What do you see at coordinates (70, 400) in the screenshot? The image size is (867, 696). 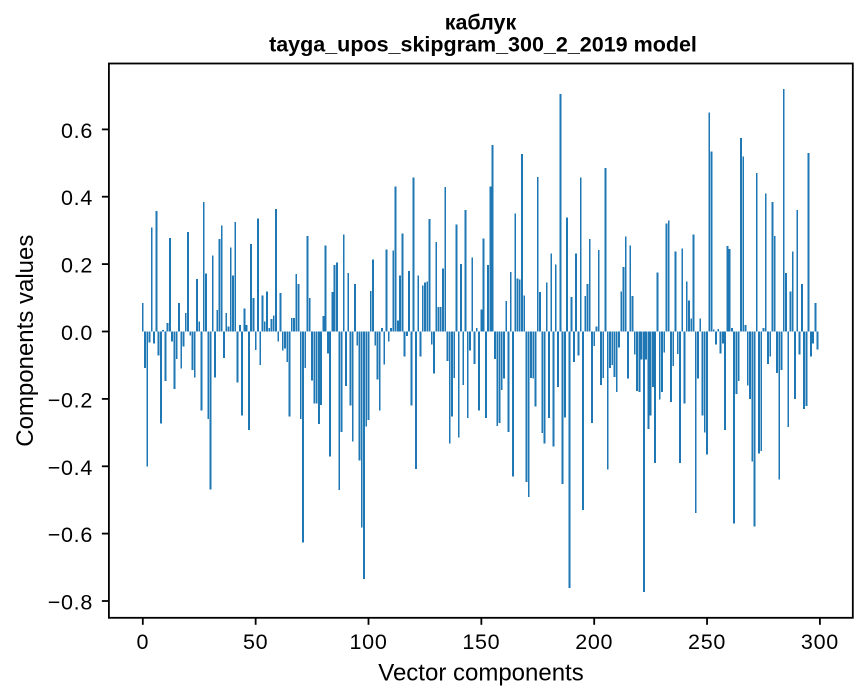 I see `svg-text: −0.2` at bounding box center [70, 400].